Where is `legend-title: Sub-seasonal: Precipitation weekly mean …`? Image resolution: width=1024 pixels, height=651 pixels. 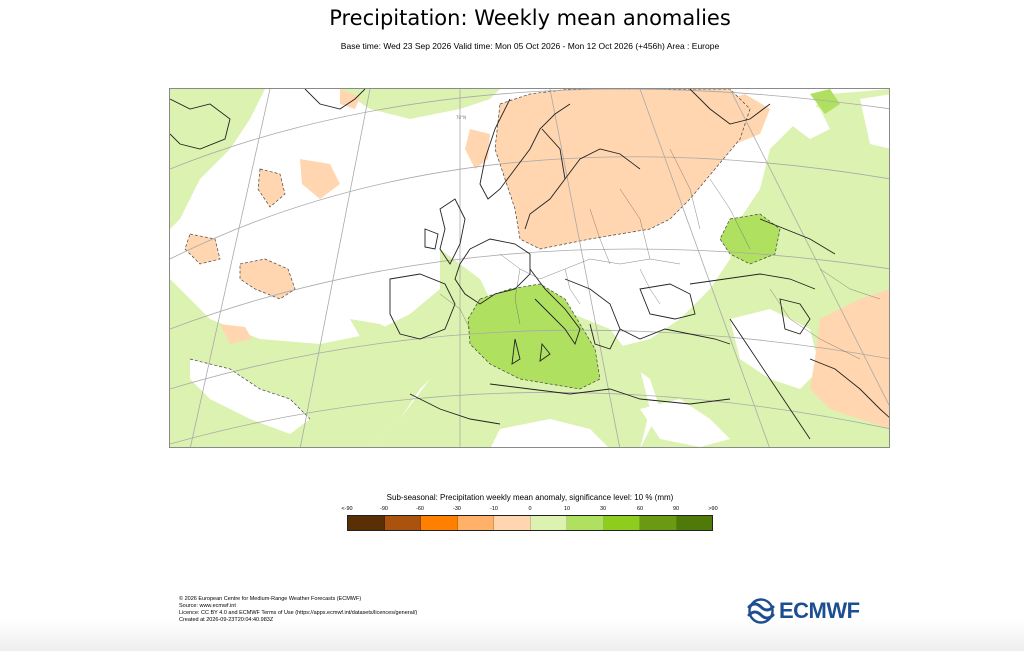
legend-title: Sub-seasonal: Precipitation weekly mean … is located at coordinates (530, 497).